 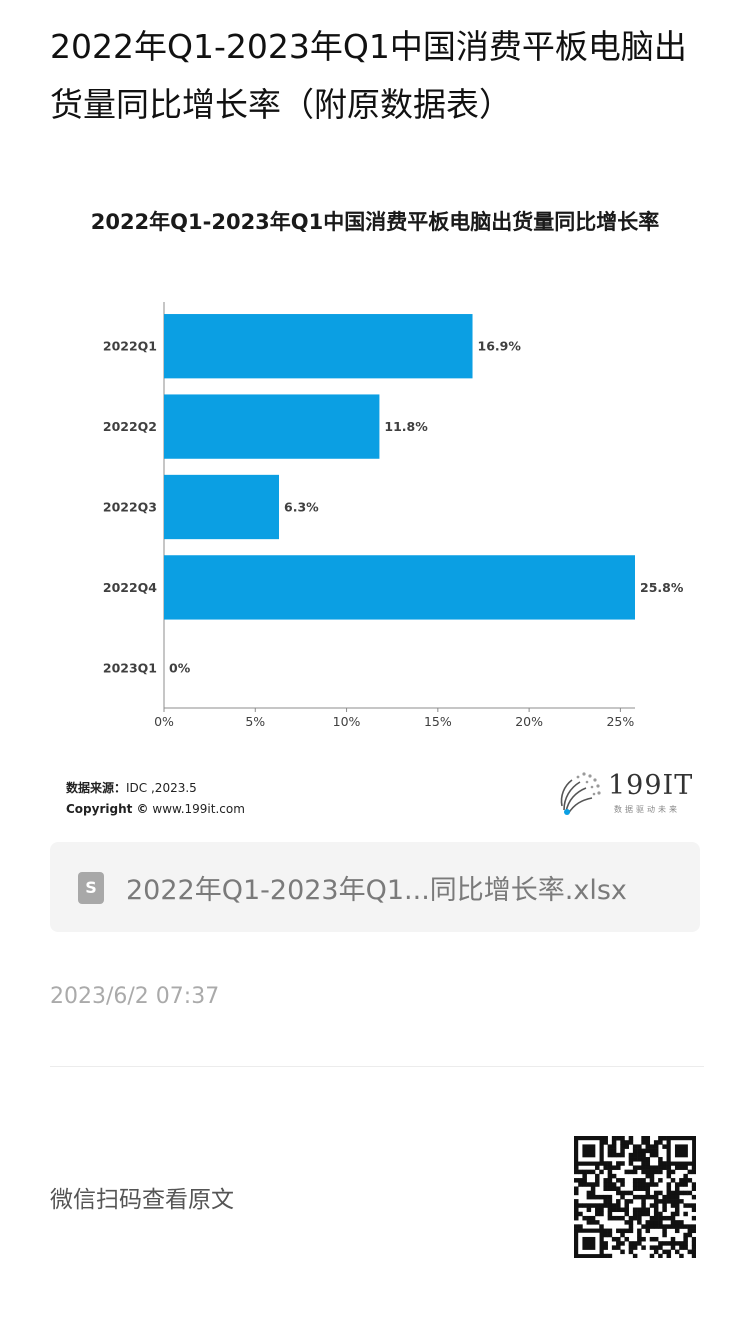 What do you see at coordinates (130, 587) in the screenshot?
I see `category-label-2022Q4: 2022Q4` at bounding box center [130, 587].